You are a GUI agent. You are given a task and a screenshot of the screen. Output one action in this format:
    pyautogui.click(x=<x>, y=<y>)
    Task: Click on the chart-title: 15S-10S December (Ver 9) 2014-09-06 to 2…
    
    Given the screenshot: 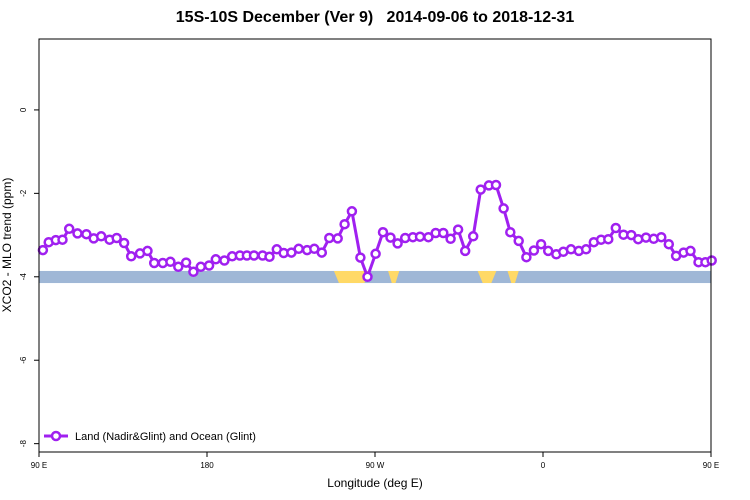 What is the action you would take?
    pyautogui.click(x=375, y=17)
    